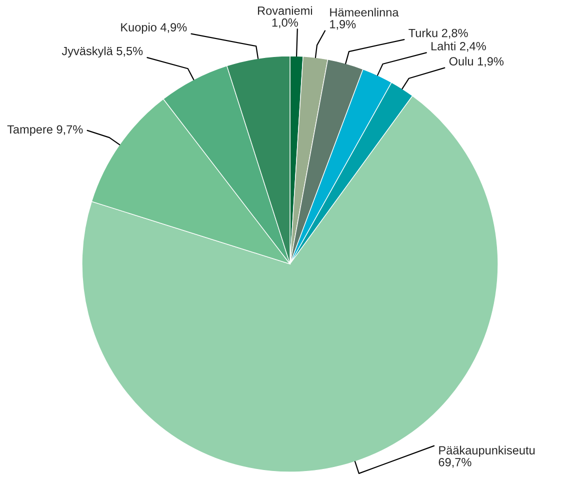  Describe the element at coordinates (487, 451) in the screenshot. I see `slice-label: Pääkaupunkiseutu` at that location.